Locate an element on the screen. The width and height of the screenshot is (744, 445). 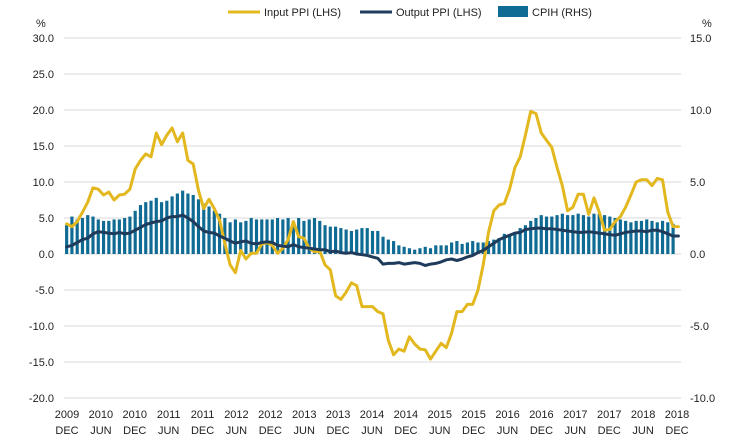
left-tick-label: -10.0 is located at coordinates (41, 327).